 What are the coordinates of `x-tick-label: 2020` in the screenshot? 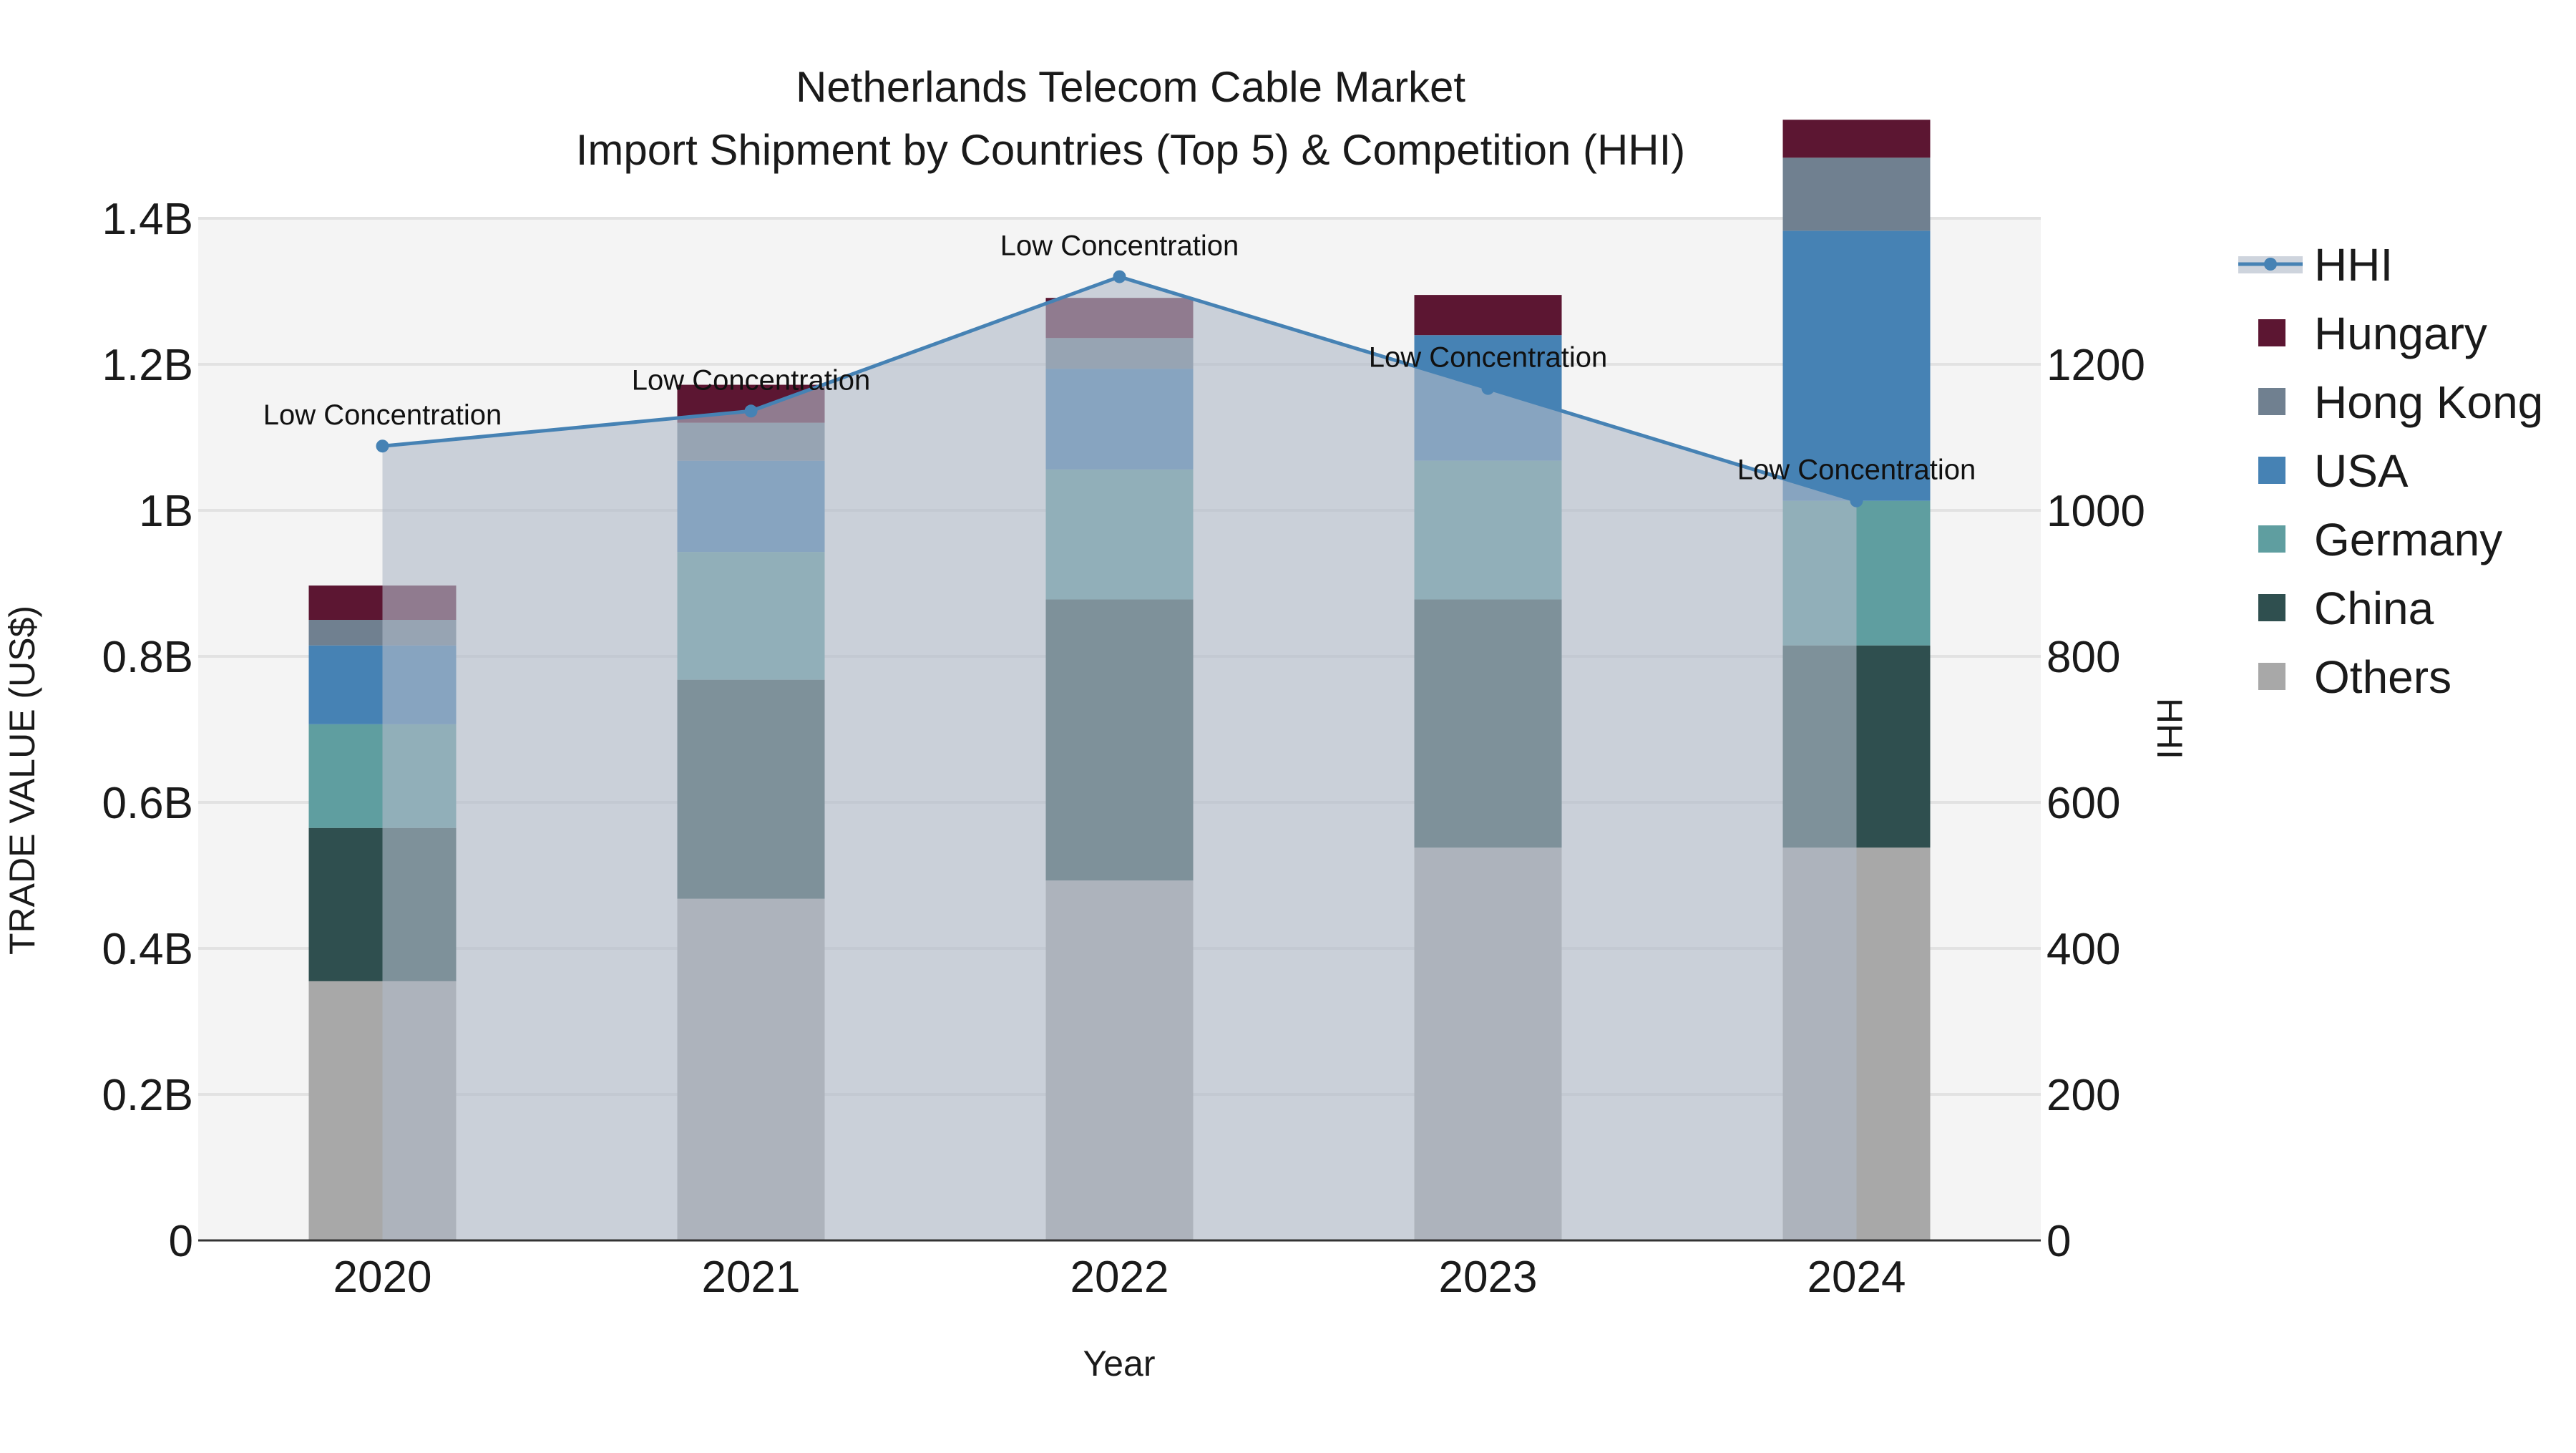 It's located at (382, 1277).